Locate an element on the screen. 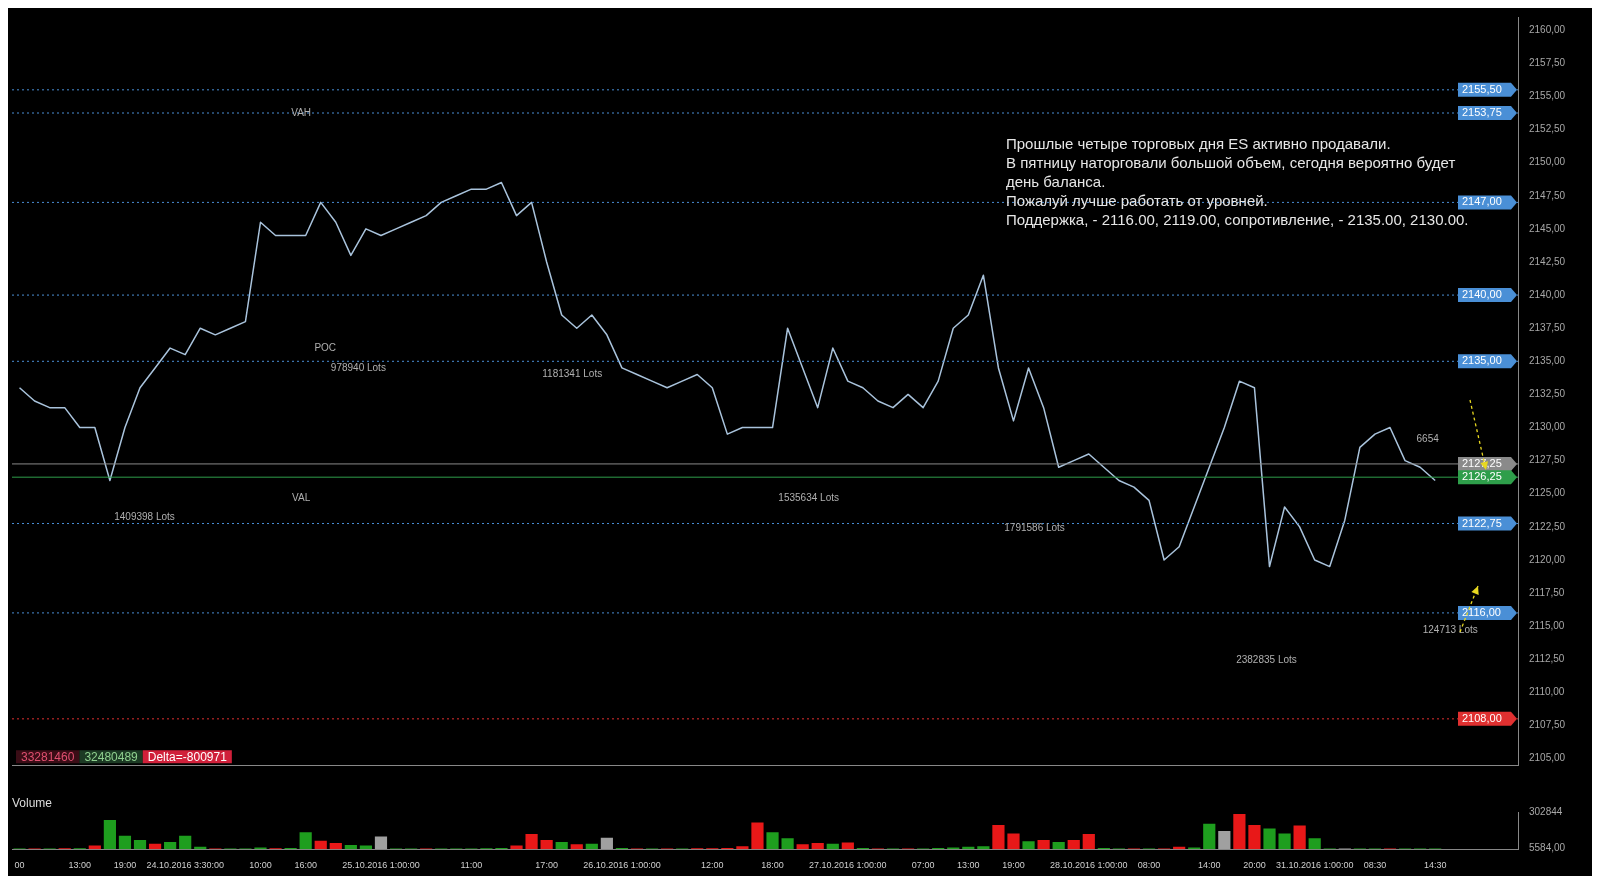 Image resolution: width=1600 pixels, height=884 pixels. y-tick-label: 2157,50 is located at coordinates (1547, 63).